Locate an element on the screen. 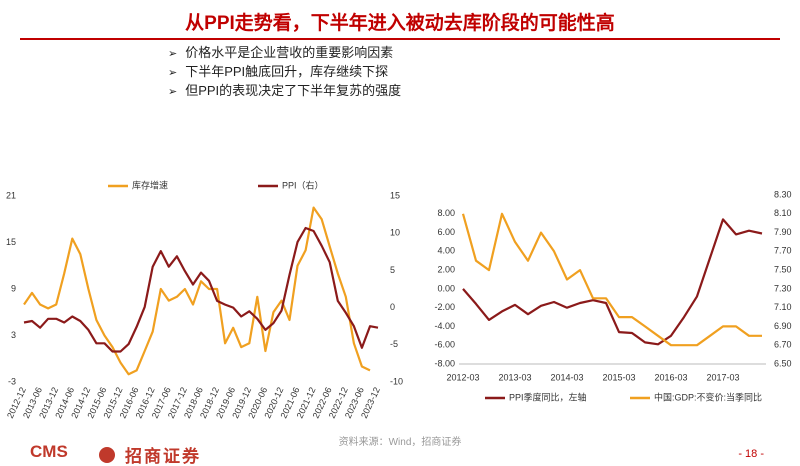  y-tick-label: 6.00 is located at coordinates (446, 232).